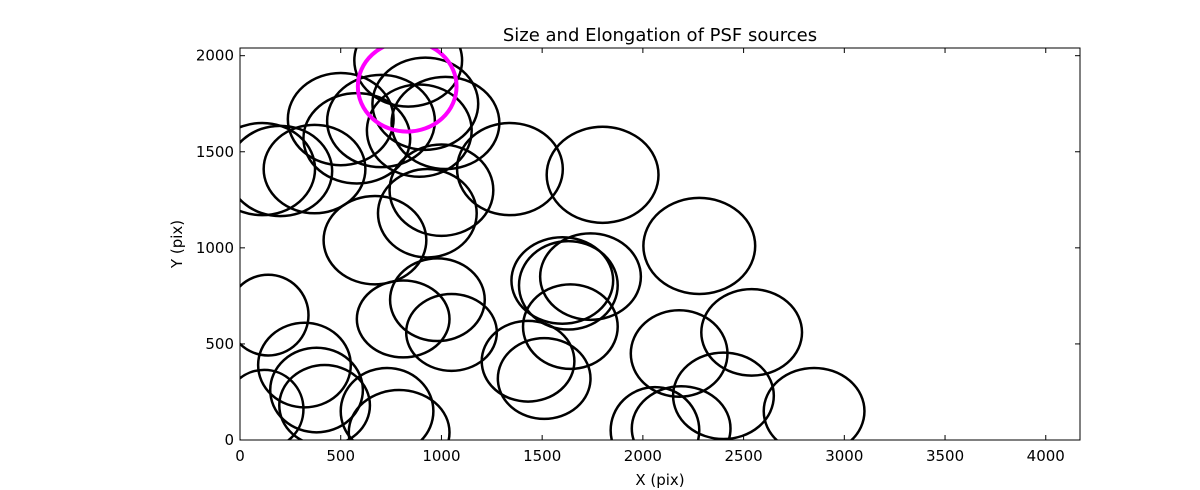  Describe the element at coordinates (659, 480) in the screenshot. I see `x-axis-label: X (pix)` at that location.